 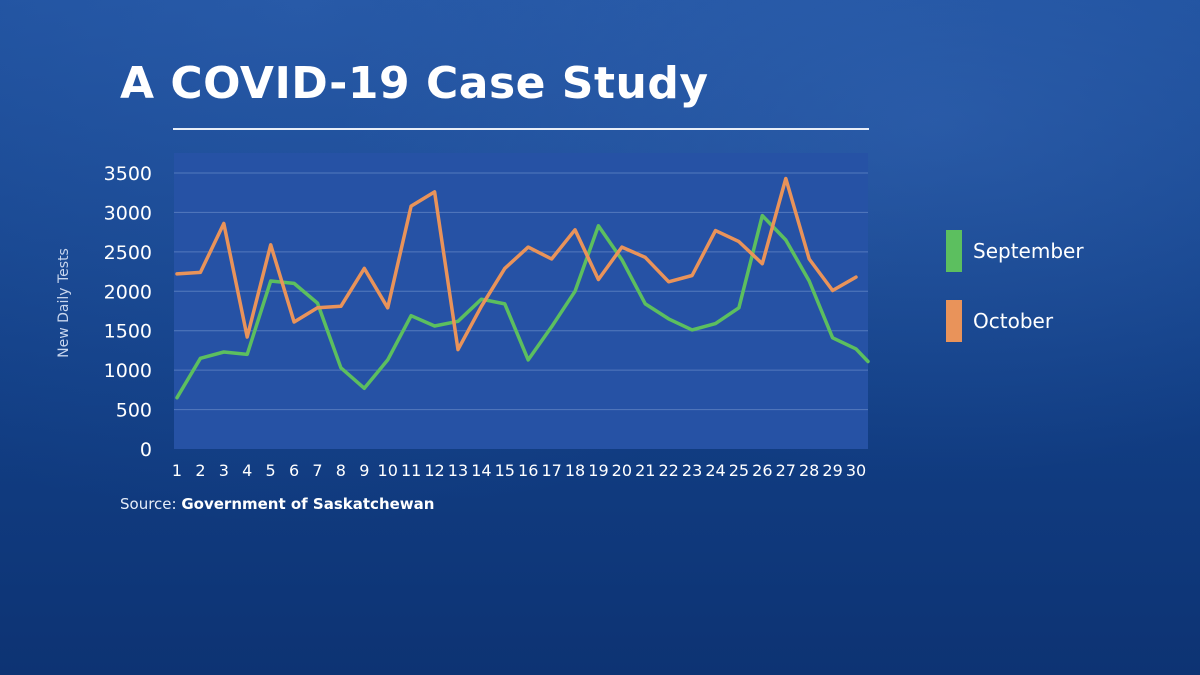 What do you see at coordinates (856, 470) in the screenshot?
I see `x-tick-label: 30` at bounding box center [856, 470].